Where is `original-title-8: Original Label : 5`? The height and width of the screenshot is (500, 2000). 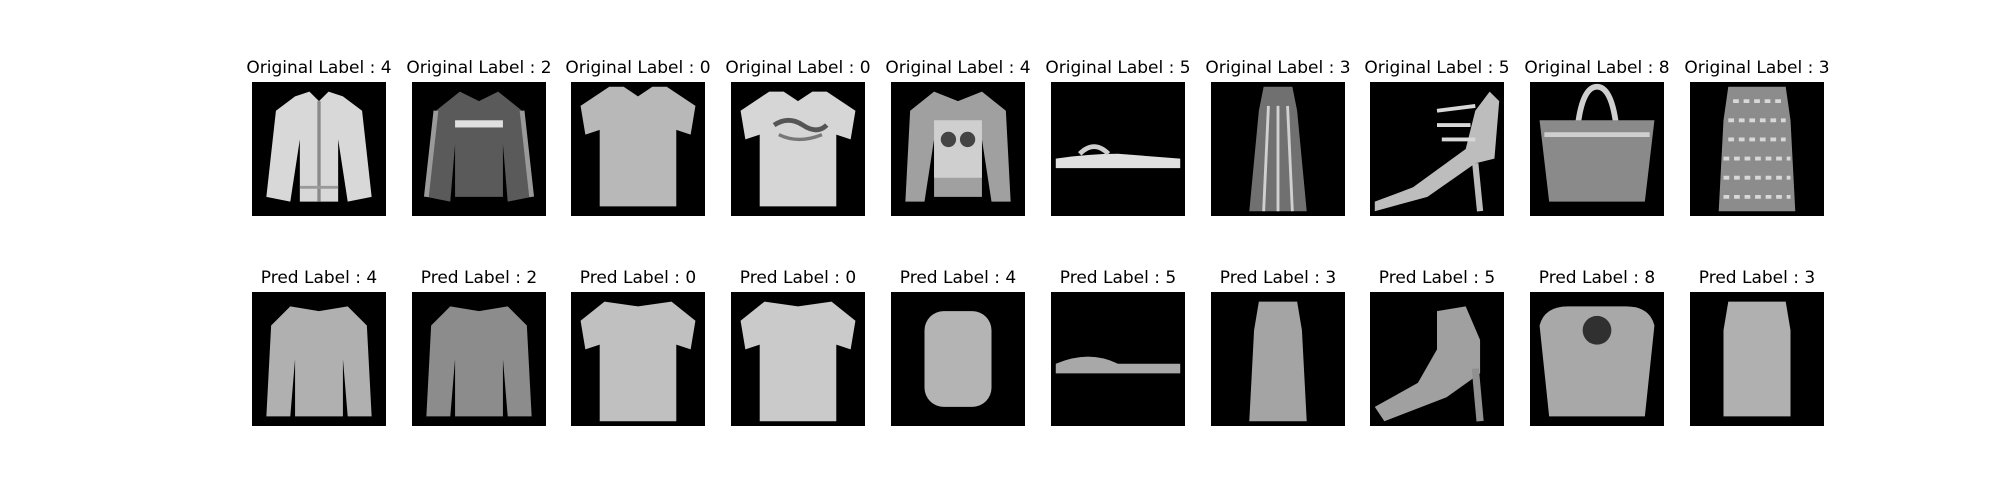 original-title-8: Original Label : 5 is located at coordinates (1437, 68).